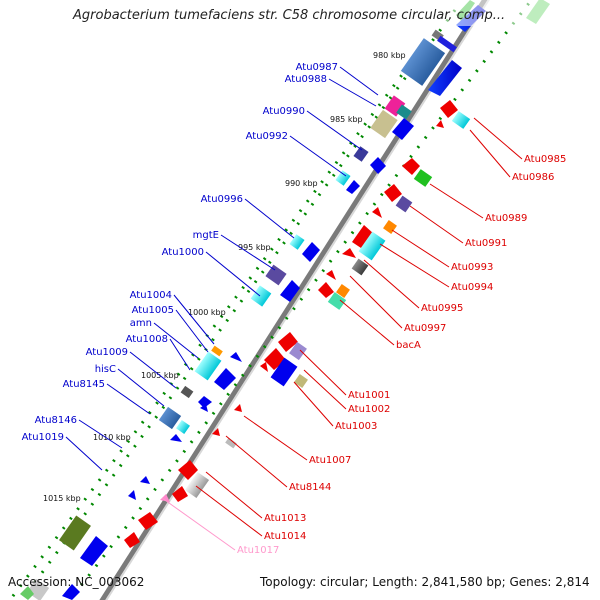 The width and height of the screenshot is (600, 600). Describe the element at coordinates (317, 67) in the screenshot. I see `gene-label-atu0987: Atu0987` at that location.